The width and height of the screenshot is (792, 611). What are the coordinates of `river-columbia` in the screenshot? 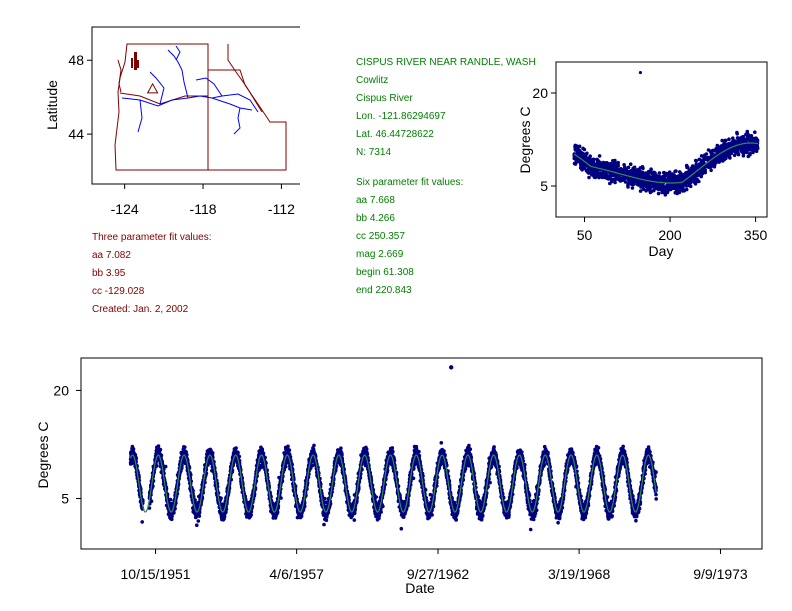 It's located at (187, 103).